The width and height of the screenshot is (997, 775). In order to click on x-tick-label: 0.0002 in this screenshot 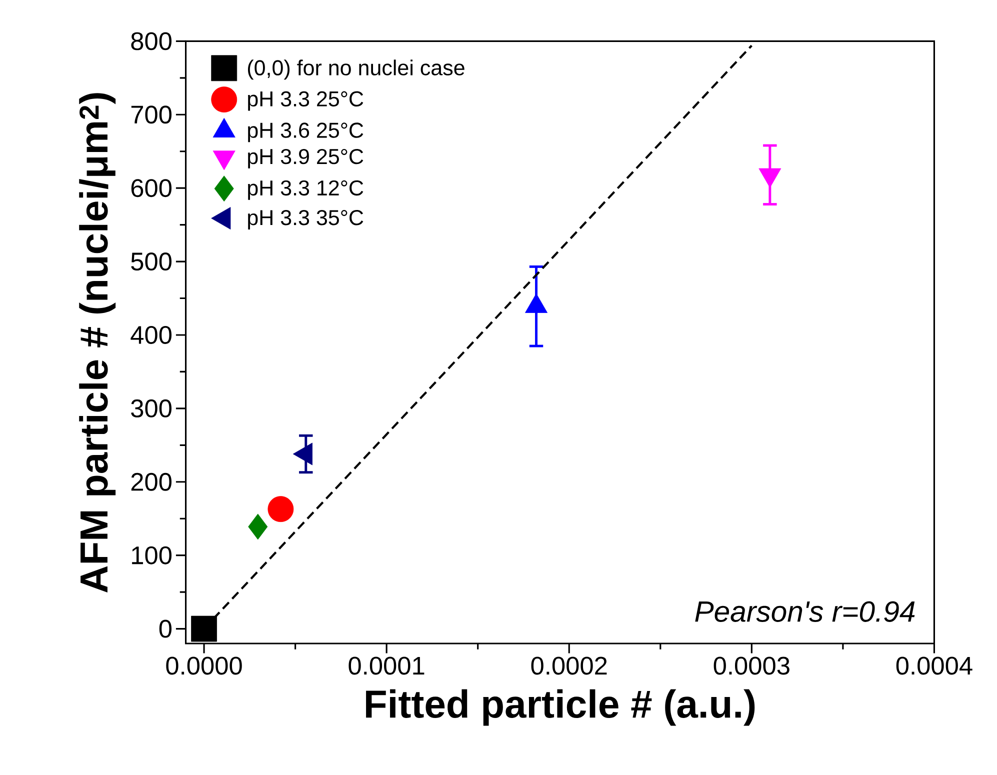, I will do `click(569, 665)`.